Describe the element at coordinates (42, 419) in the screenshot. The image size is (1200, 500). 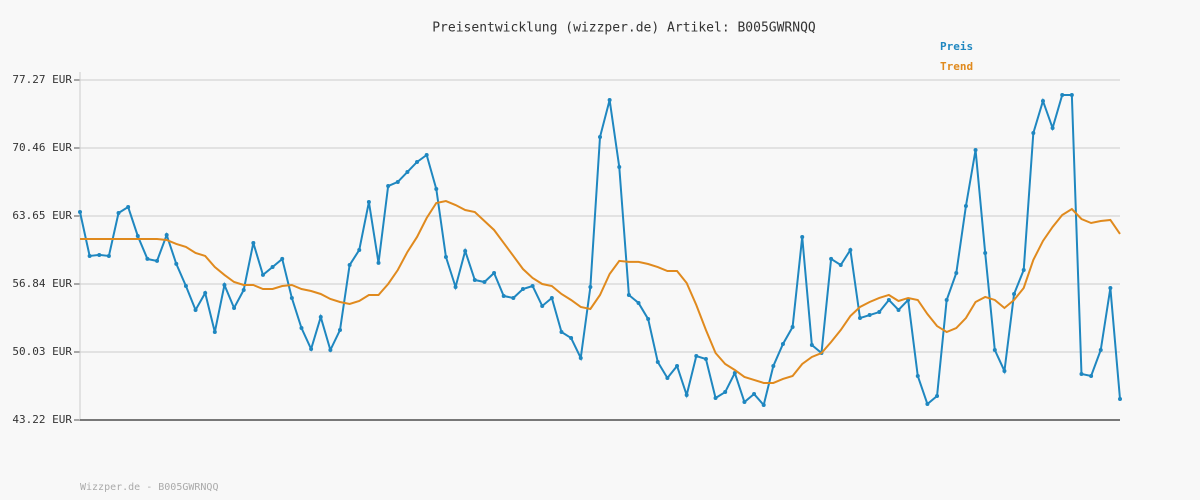
I see `y-tick-label: 43.22 EUR` at that location.